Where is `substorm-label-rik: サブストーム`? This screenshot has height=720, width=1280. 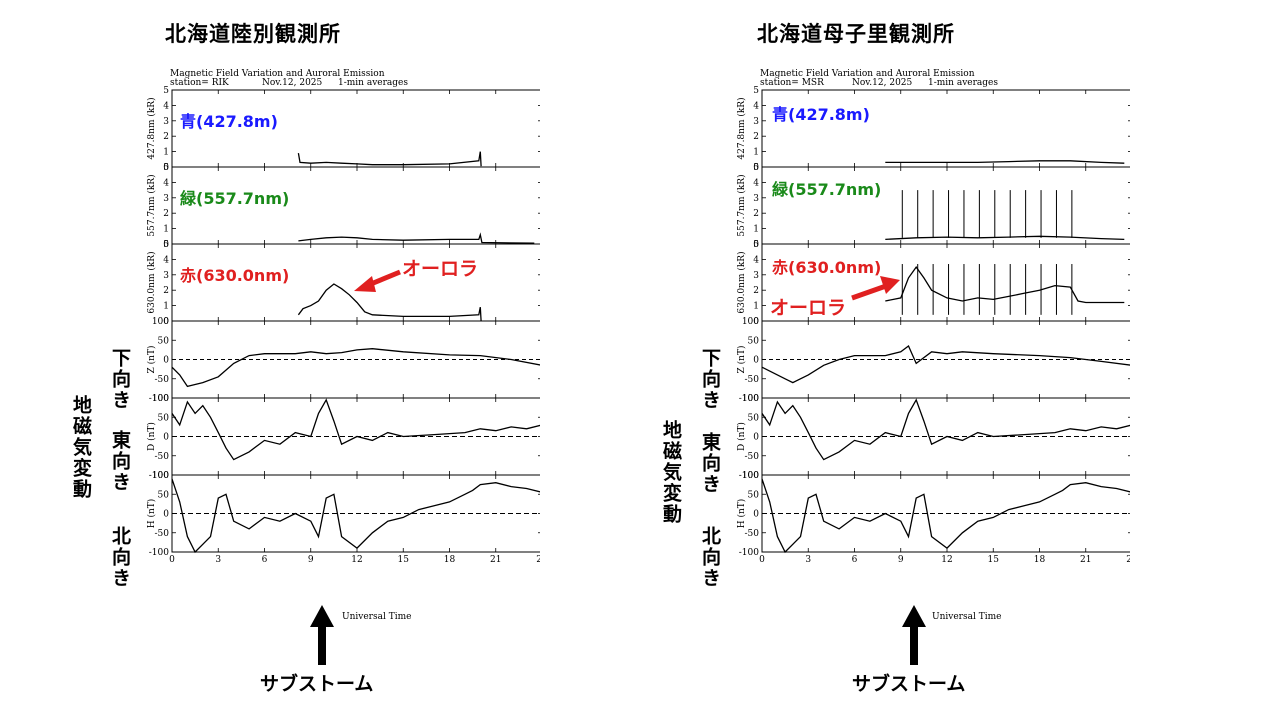 substorm-label-rik: サブストーム is located at coordinates (317, 684).